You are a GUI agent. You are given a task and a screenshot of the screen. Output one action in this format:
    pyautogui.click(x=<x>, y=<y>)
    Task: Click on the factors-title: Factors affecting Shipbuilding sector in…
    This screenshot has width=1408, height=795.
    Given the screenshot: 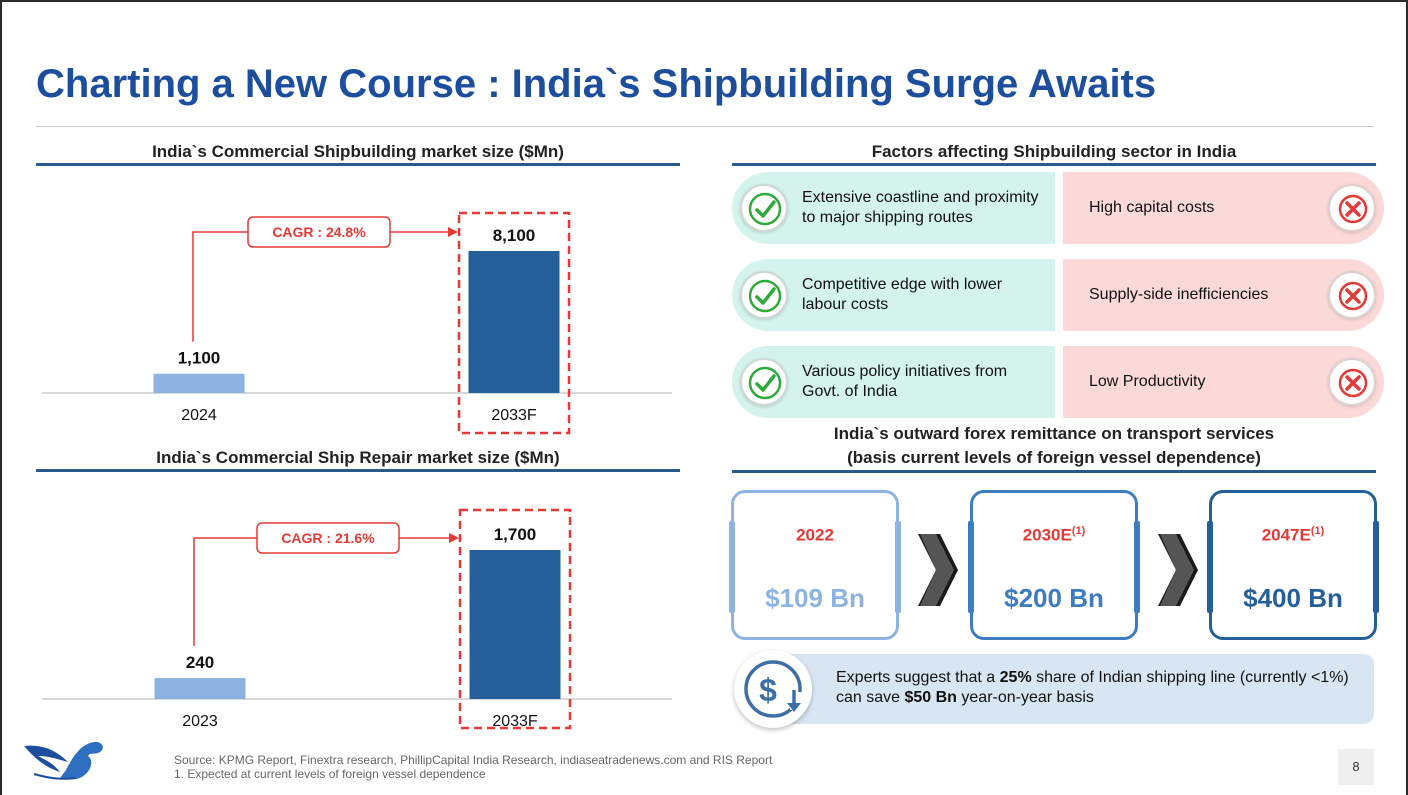 What is the action you would take?
    pyautogui.click(x=1054, y=151)
    